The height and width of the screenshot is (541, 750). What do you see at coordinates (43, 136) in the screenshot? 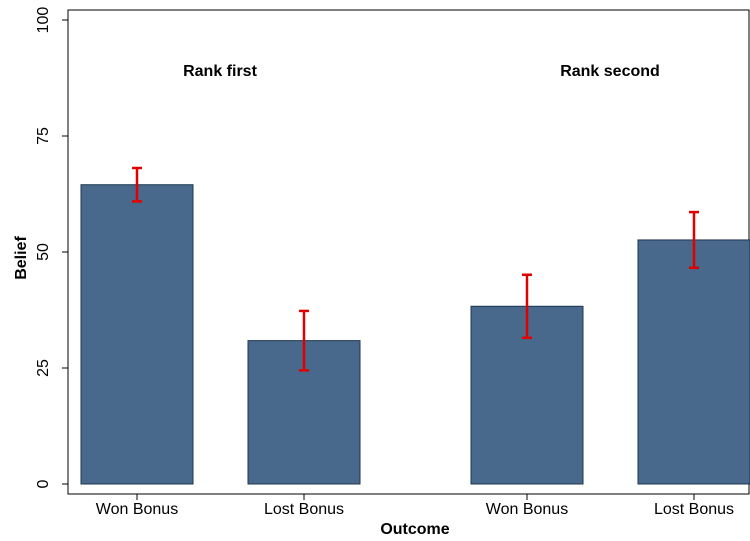
I see `y-tick-label: 75` at bounding box center [43, 136].